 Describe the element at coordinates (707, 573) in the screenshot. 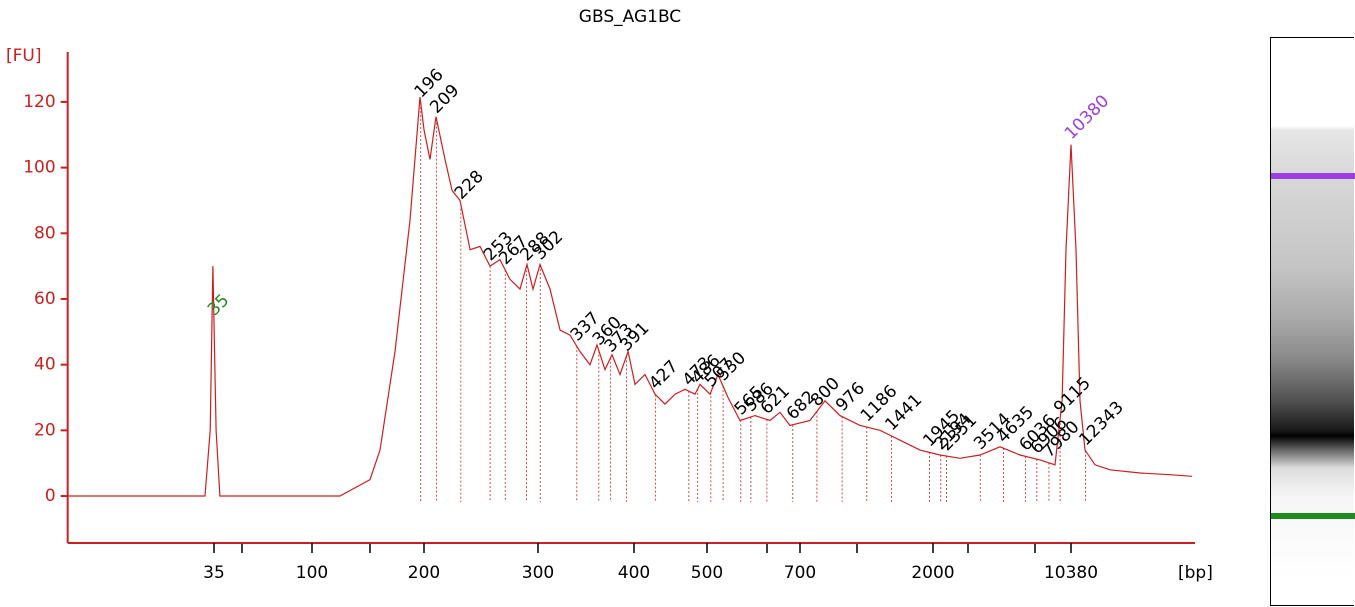

I see `x-tick-label: 500` at that location.